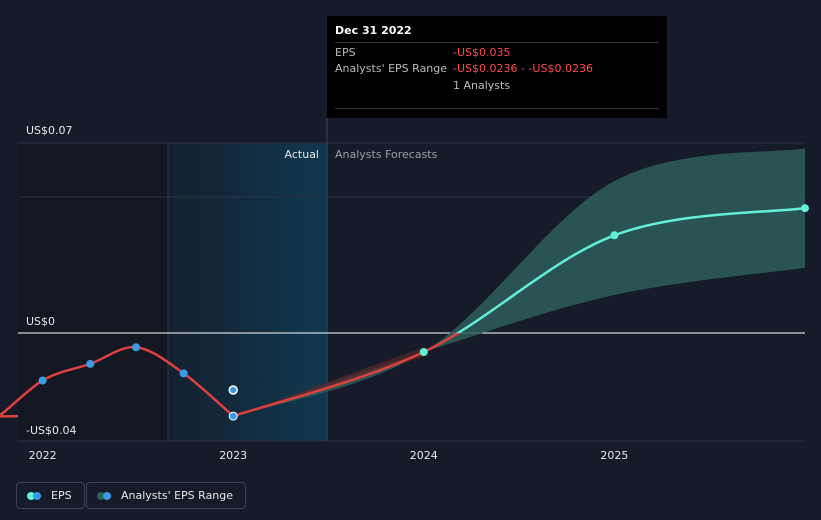 The image size is (821, 520). I want to click on legend-item-analysts-range: Analysts' EPS Range, so click(166, 495).